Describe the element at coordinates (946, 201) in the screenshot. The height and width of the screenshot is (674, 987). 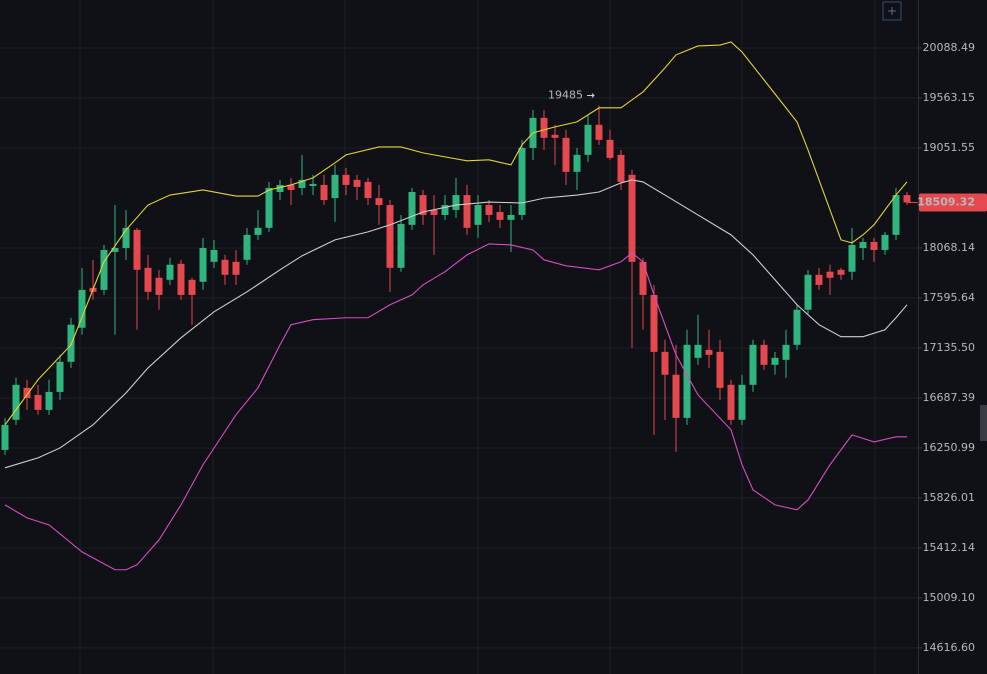
I see `last-price-label: 18509.32` at that location.